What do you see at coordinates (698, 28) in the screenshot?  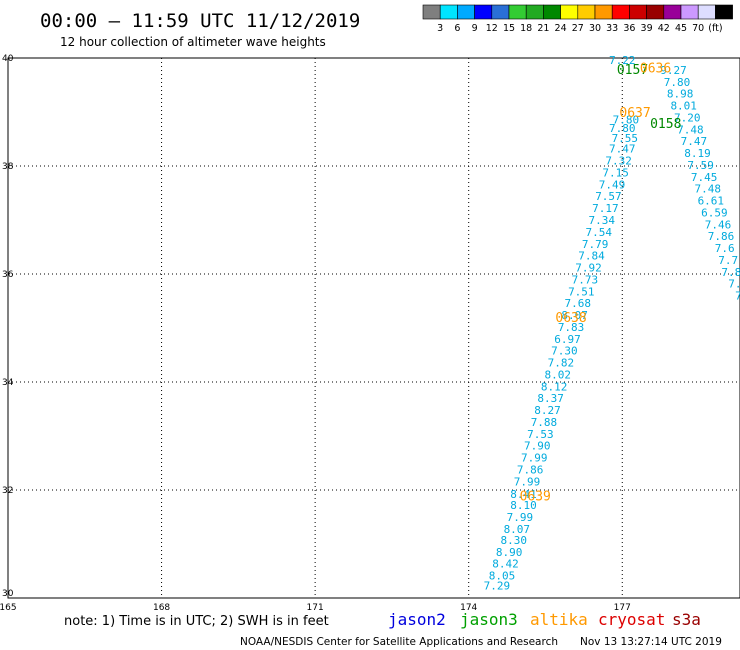 I see `colorbar-tick-label: 70` at bounding box center [698, 28].